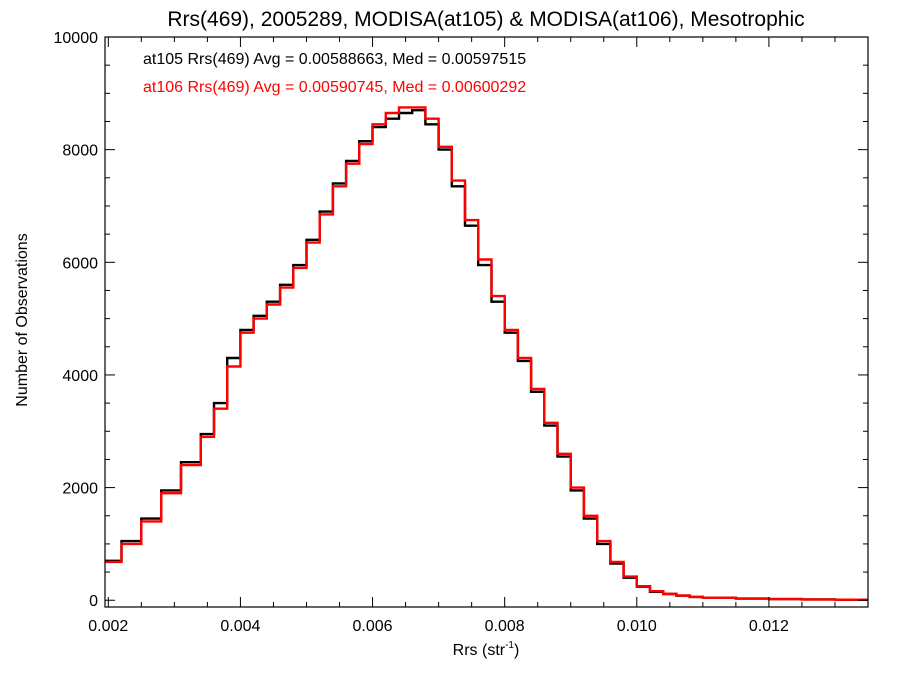  Describe the element at coordinates (637, 626) in the screenshot. I see `x-tick-label: 0.010` at that location.